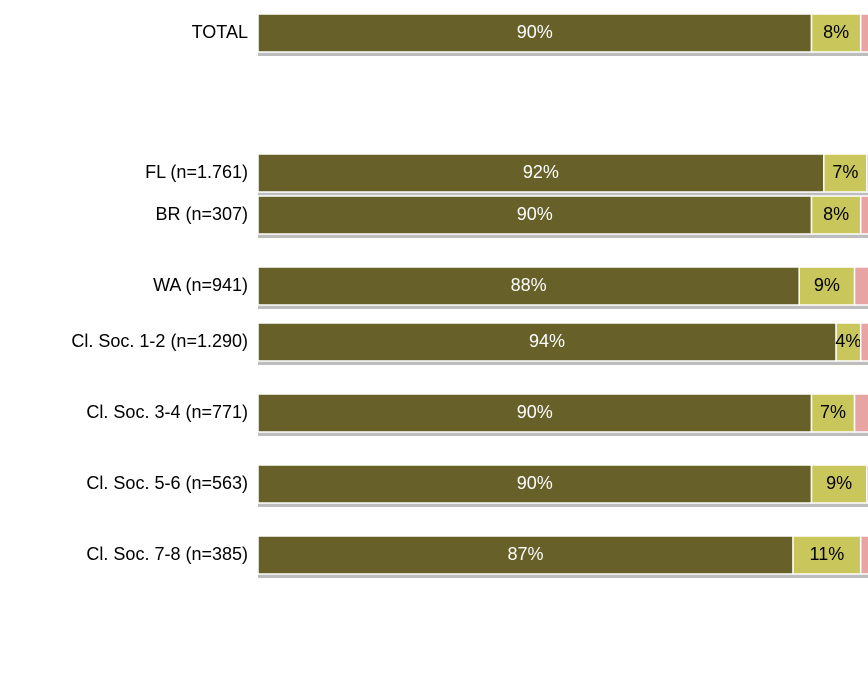 The width and height of the screenshot is (868, 694). I want to click on category-label: TOTAL, so click(220, 32).